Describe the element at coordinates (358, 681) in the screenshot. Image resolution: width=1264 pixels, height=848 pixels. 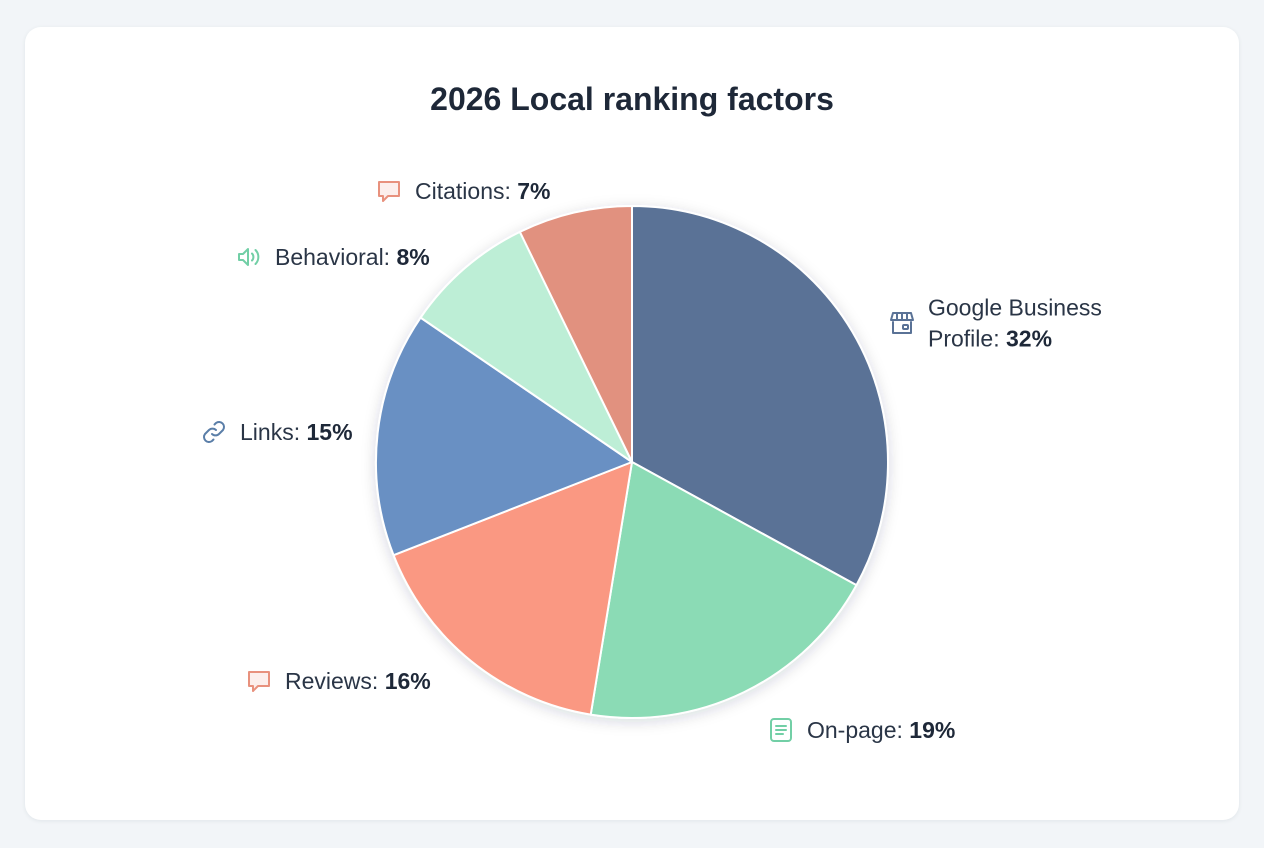
I see `slice-label-text: Reviews: 16%` at that location.